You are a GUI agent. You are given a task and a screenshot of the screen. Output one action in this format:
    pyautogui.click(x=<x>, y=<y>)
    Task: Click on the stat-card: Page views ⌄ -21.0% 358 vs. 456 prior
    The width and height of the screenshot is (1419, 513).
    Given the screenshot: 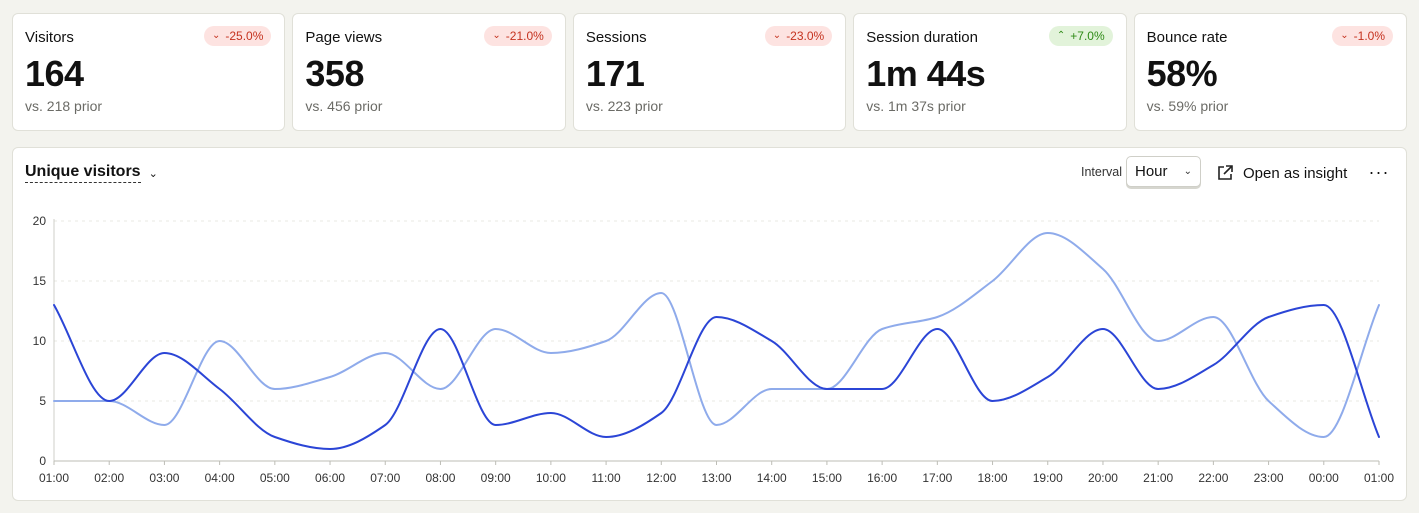 What is the action you would take?
    pyautogui.click(x=429, y=72)
    